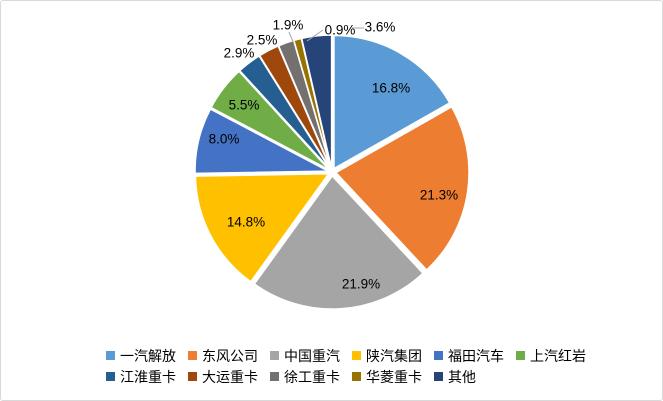  What do you see at coordinates (380, 27) in the screenshot?
I see `data-label-10: 3.6%` at bounding box center [380, 27].